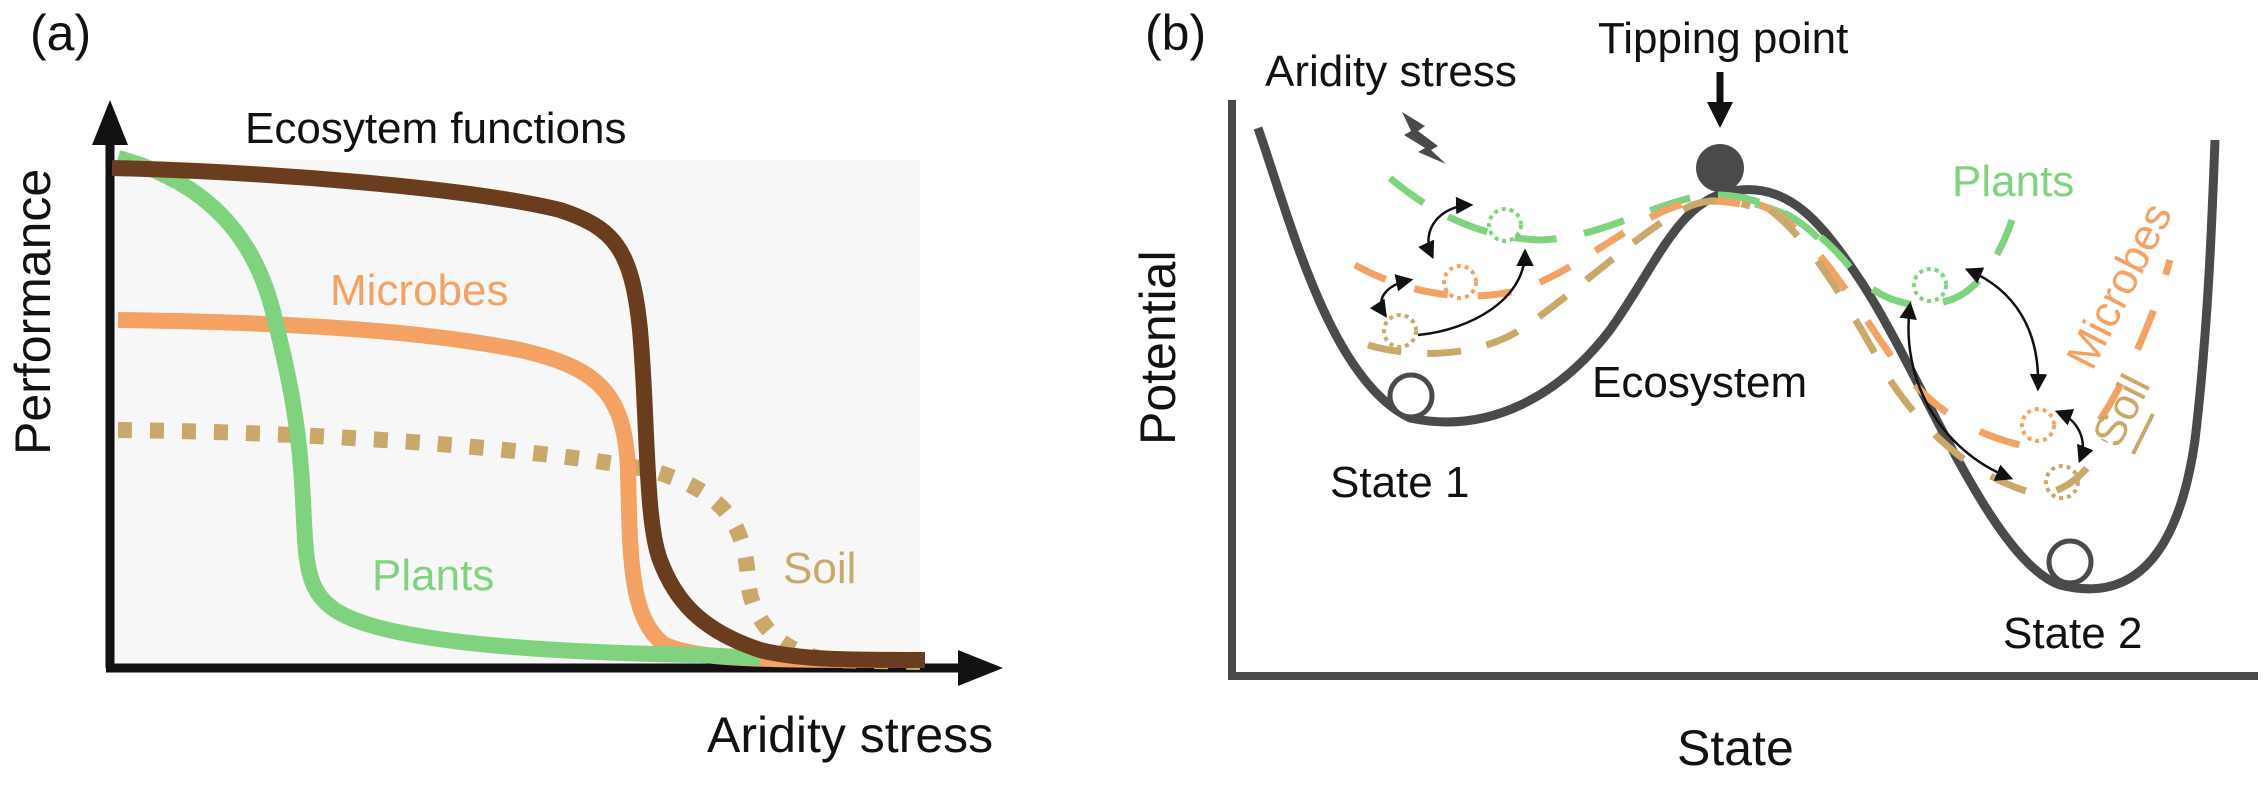  I want to click on aridity-stress-label: Aridity stress, so click(1391, 71).